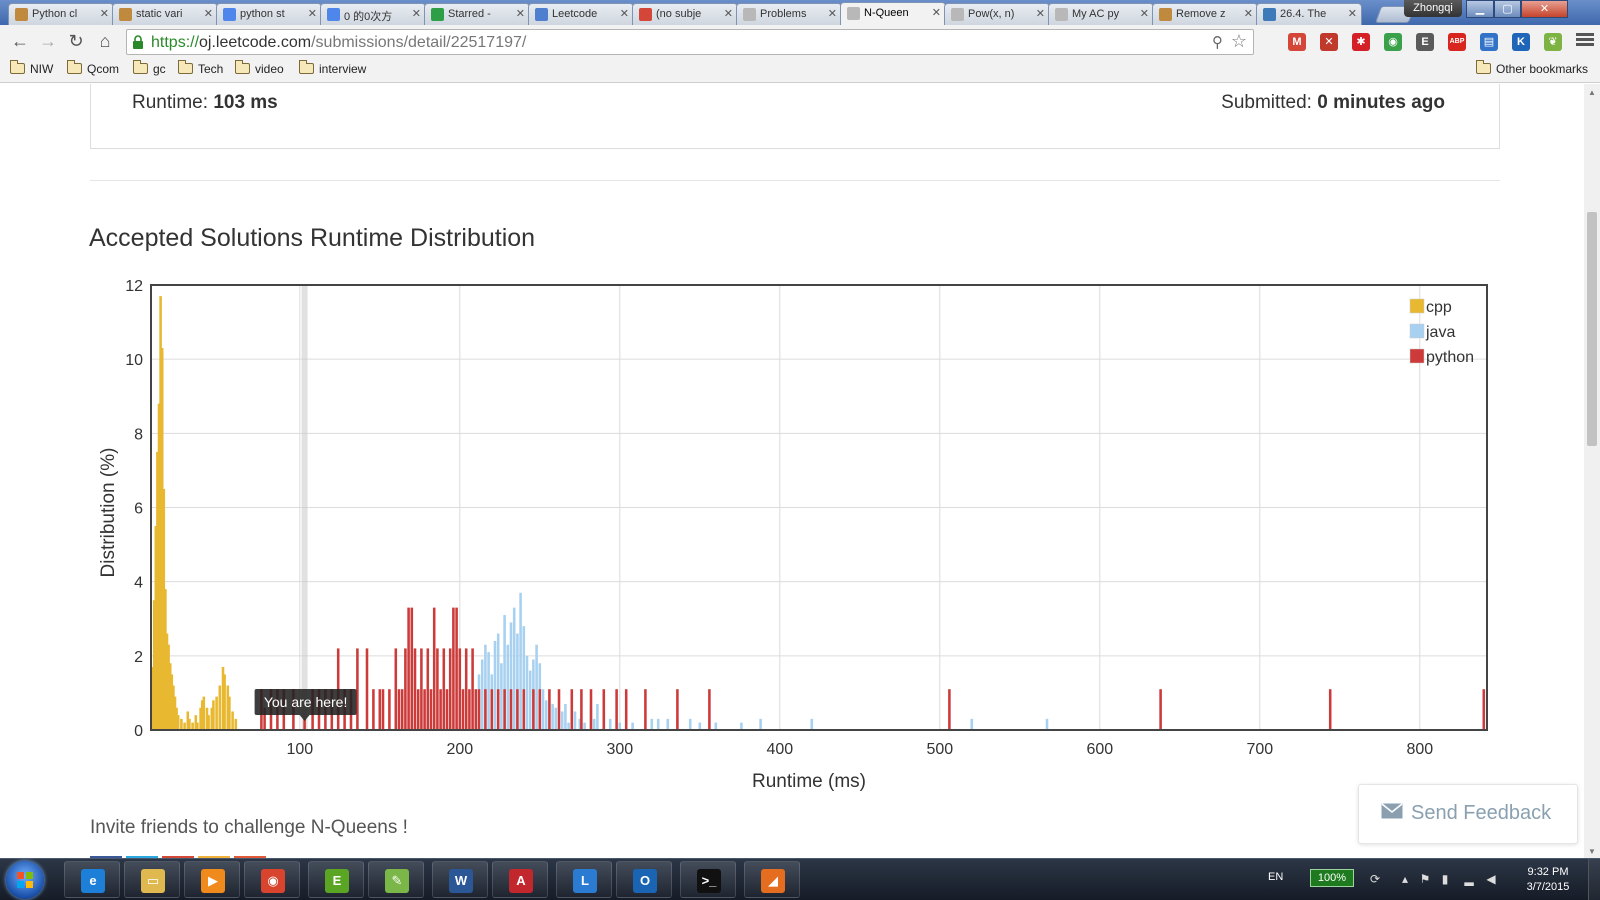  Describe the element at coordinates (1433, 8) in the screenshot. I see `profile-name: Zhongqi` at that location.